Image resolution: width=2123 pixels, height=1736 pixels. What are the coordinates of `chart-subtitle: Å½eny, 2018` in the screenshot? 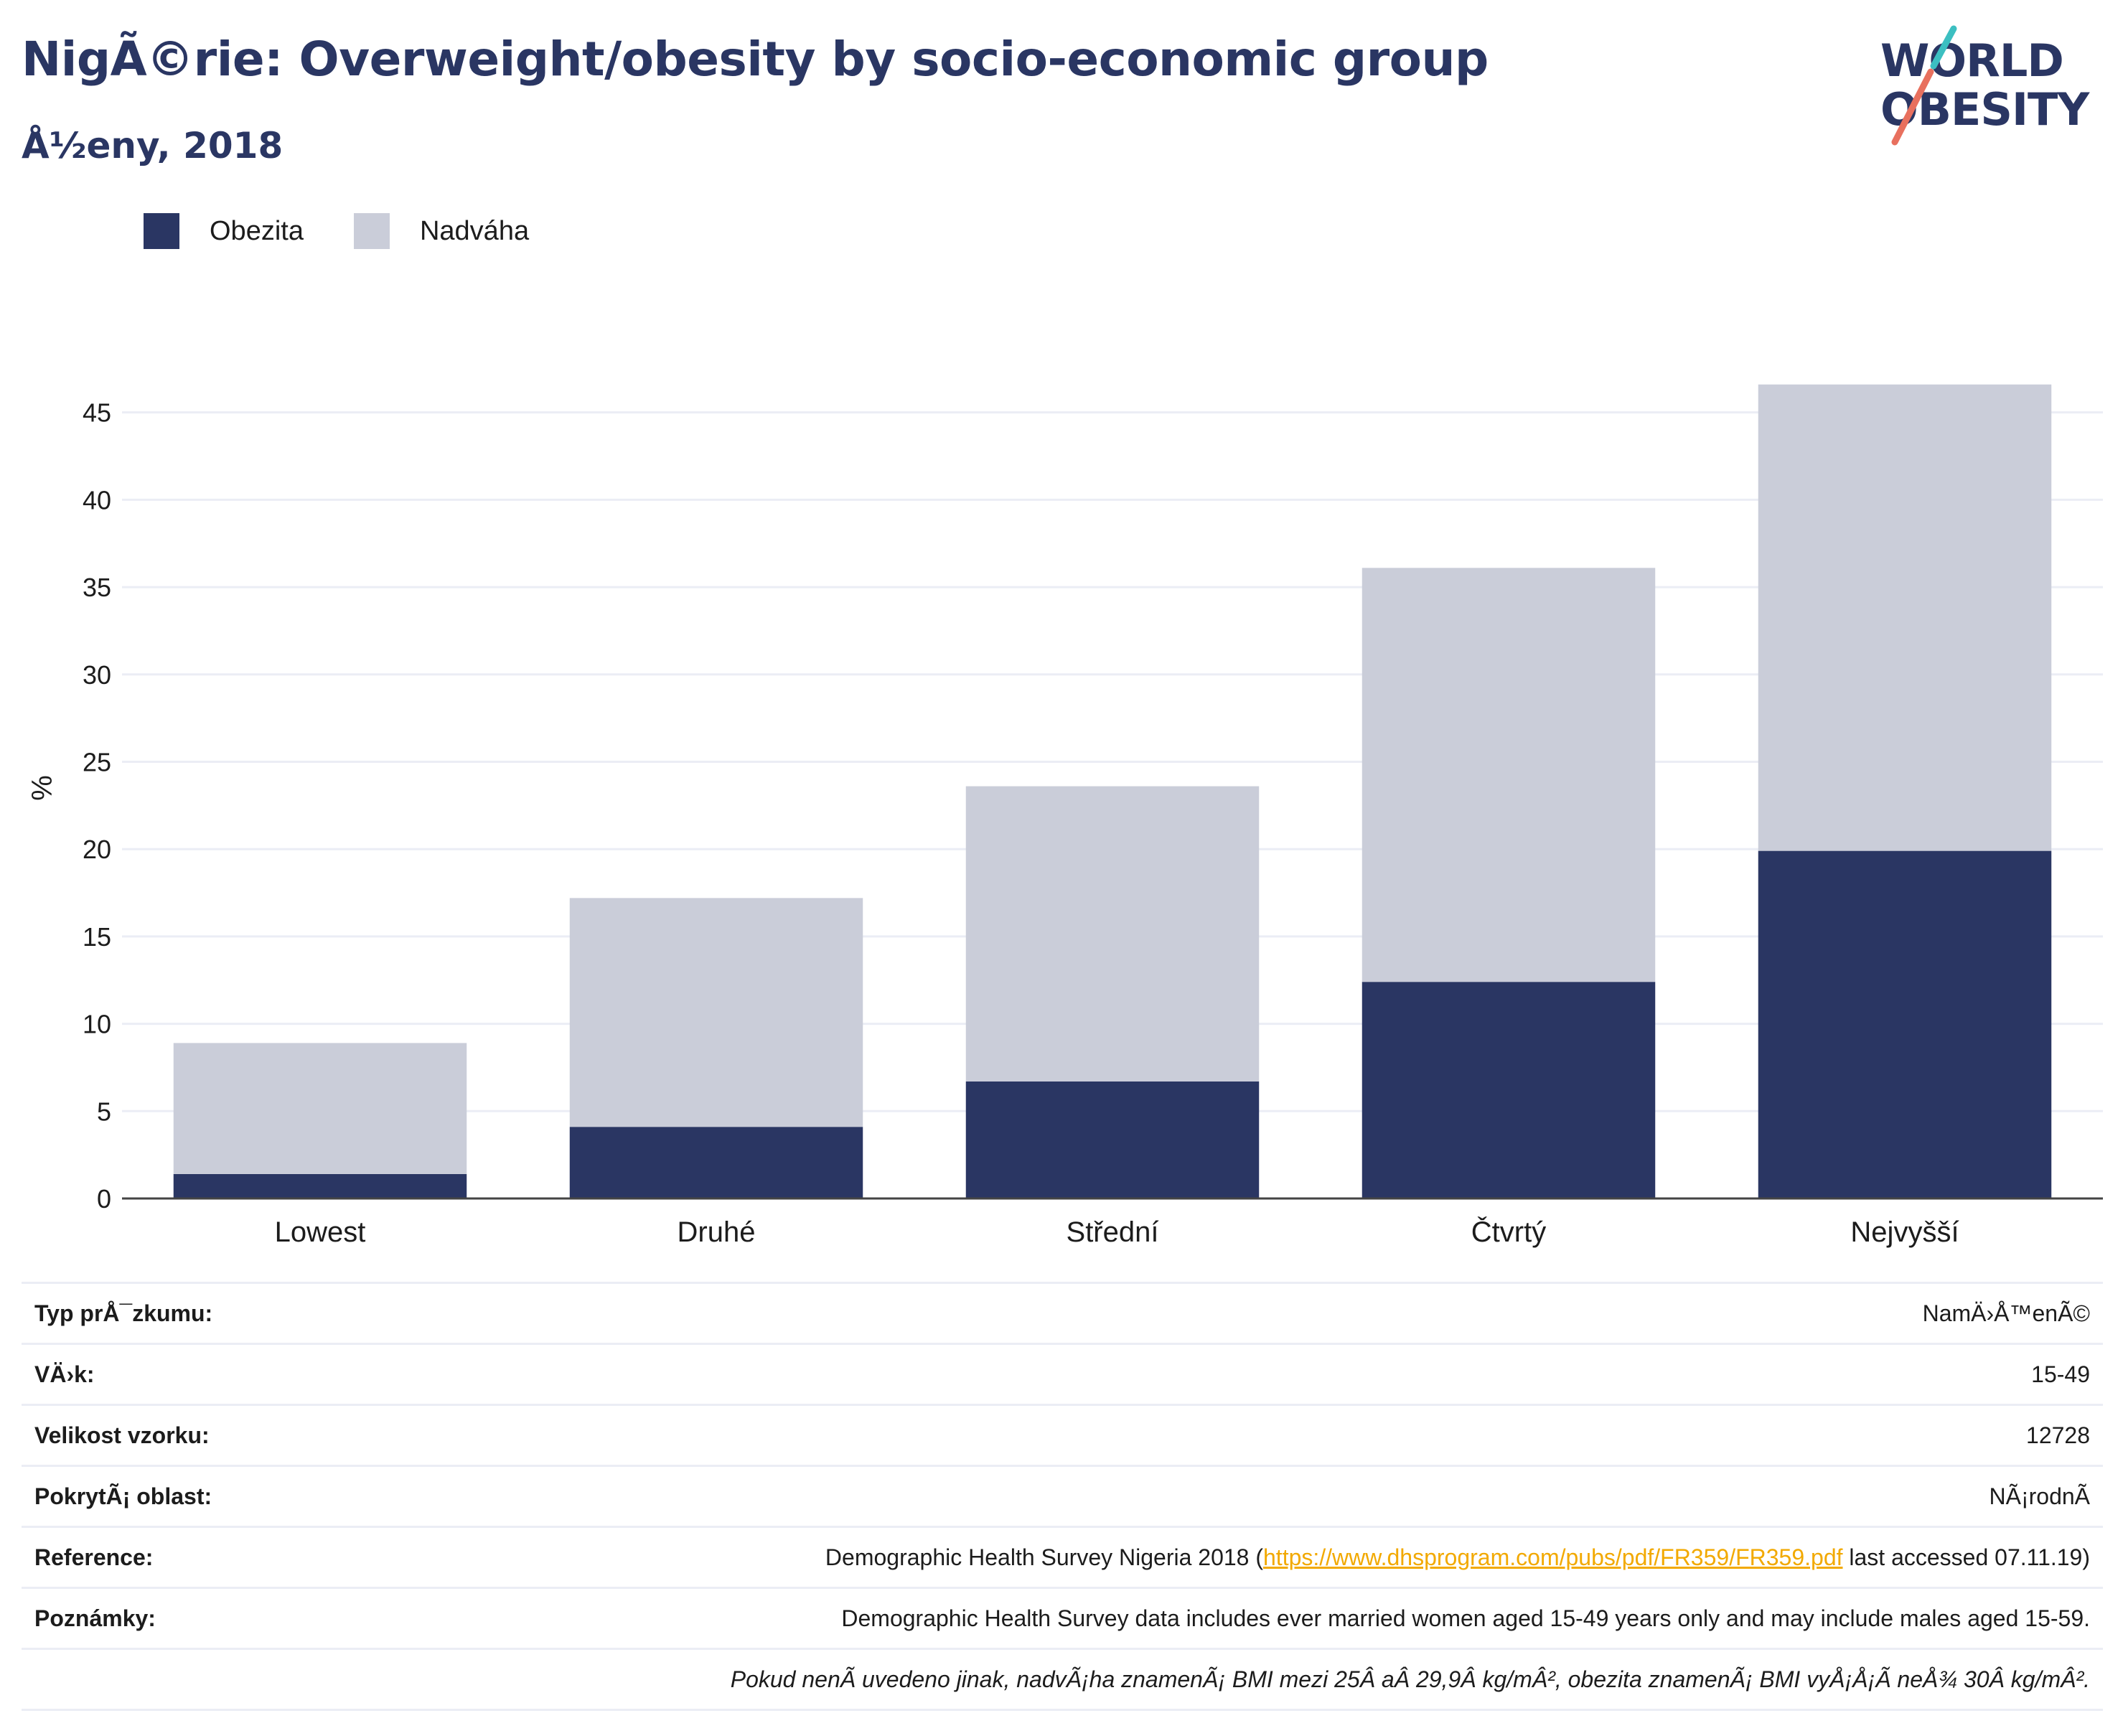 It's located at (152, 145).